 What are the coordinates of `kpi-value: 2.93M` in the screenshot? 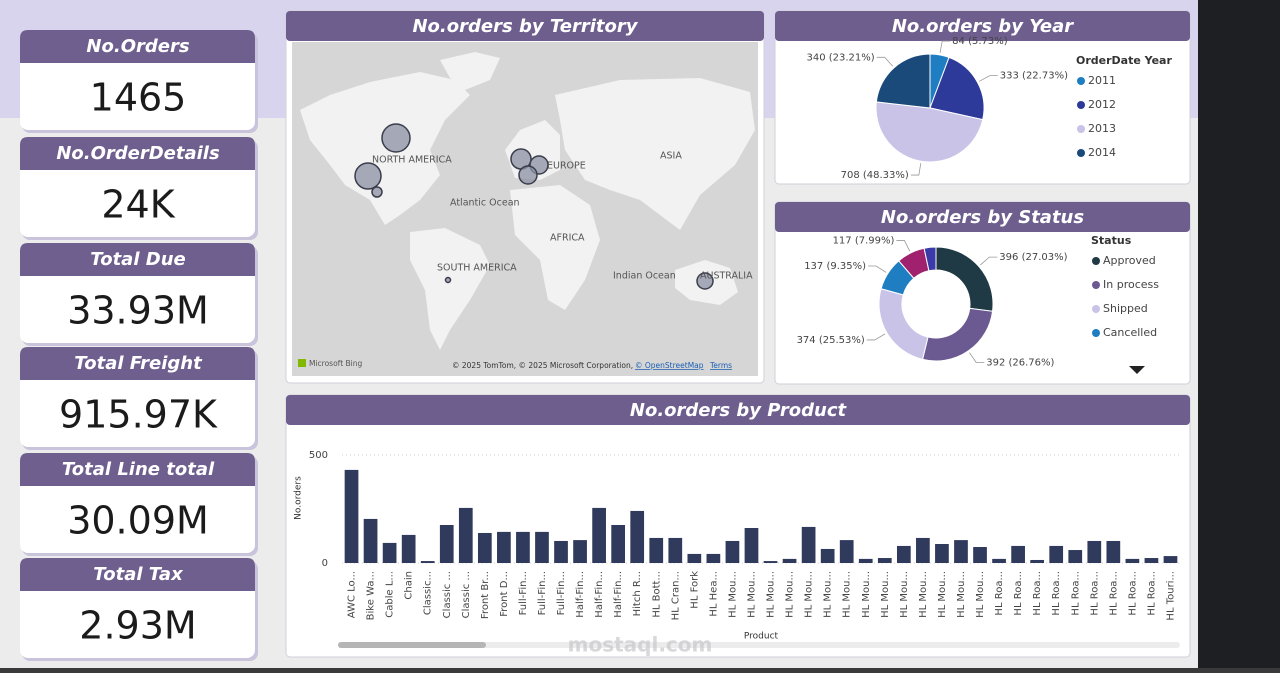 It's located at (137, 626).